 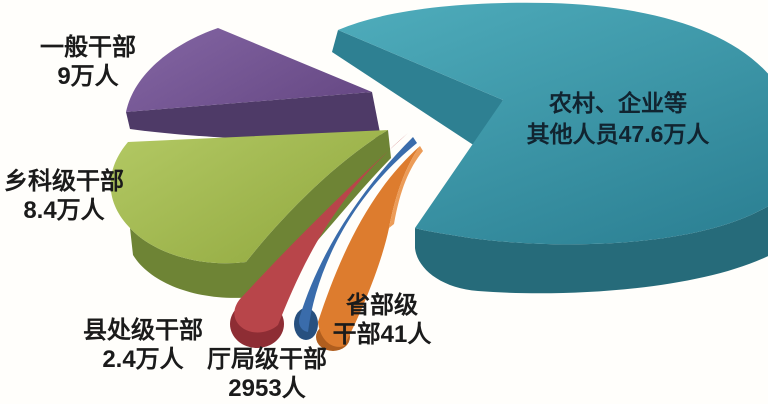 What do you see at coordinates (64, 196) in the screenshot?
I see `label-township-cadres: 乡科级干部 8.4万人` at bounding box center [64, 196].